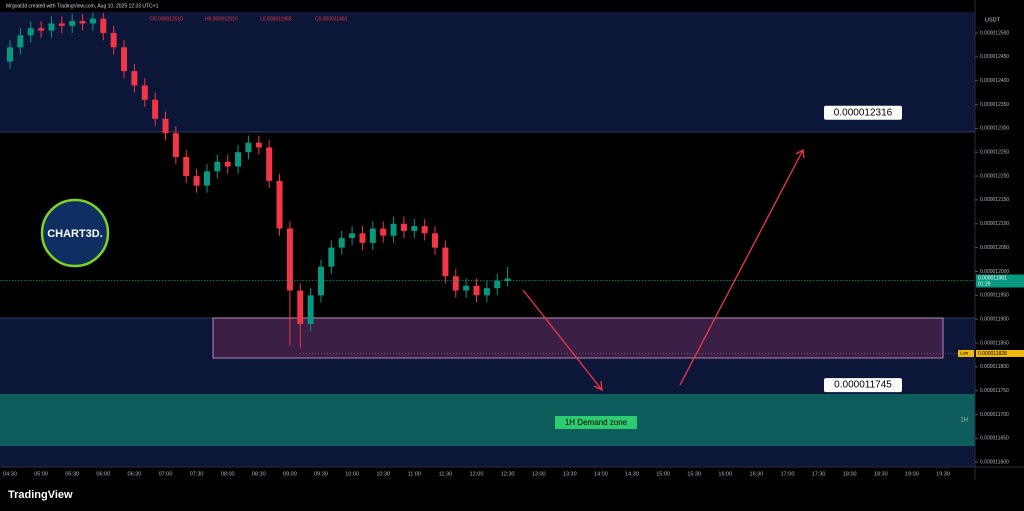 The image size is (1024, 511). I want to click on x-tick-label: 11:30, so click(445, 474).